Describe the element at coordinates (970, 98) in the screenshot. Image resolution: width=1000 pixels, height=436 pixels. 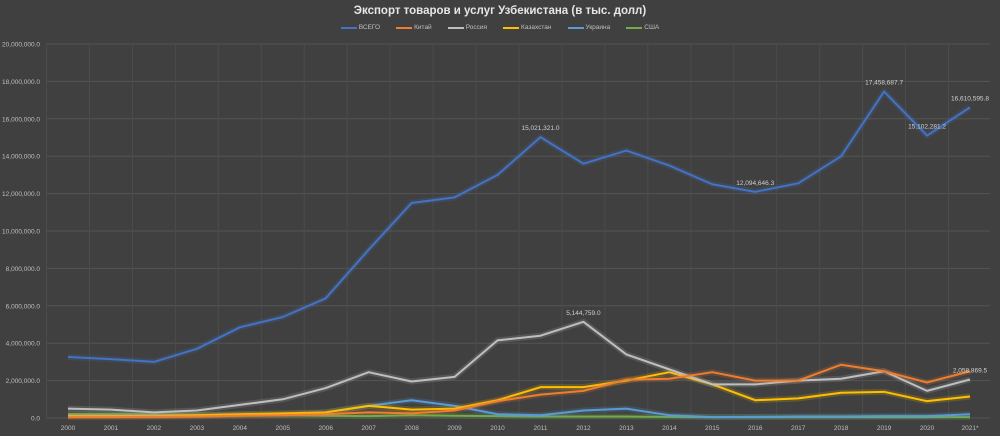
I see `data-label: 16,610,595.8` at that location.